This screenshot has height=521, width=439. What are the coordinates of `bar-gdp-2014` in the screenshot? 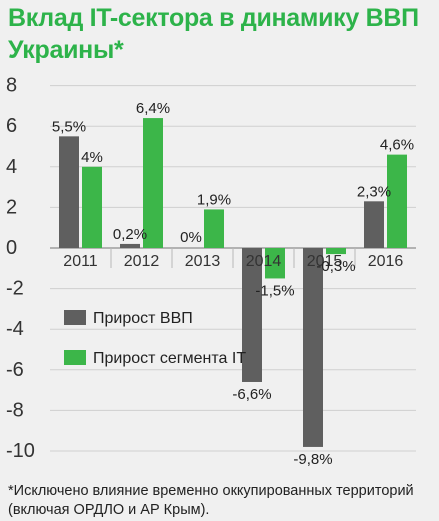 It's located at (252, 315).